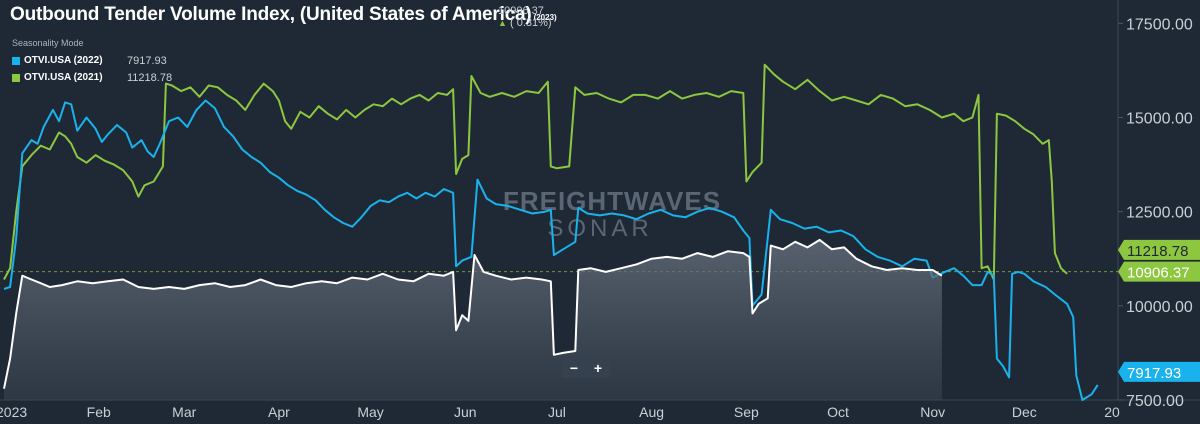 This screenshot has width=1200, height=424. I want to click on title-year-superscript: (2023), so click(545, 17).